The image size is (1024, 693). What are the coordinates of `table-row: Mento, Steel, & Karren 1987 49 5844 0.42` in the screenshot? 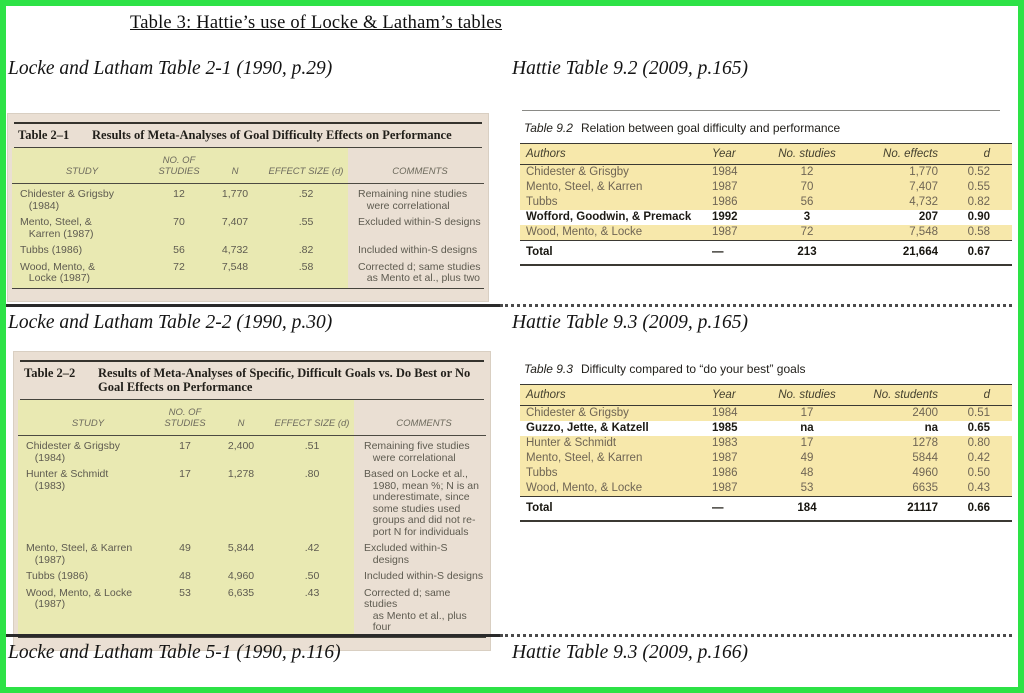 It's located at (766, 458).